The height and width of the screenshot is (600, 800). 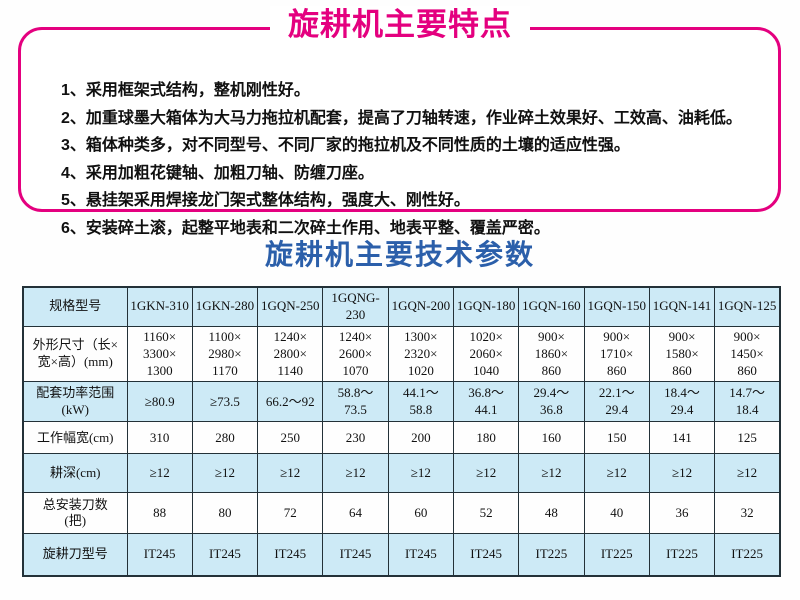 What do you see at coordinates (747, 354) in the screenshot?
I see `spec-cell: 900× 1450× 860` at bounding box center [747, 354].